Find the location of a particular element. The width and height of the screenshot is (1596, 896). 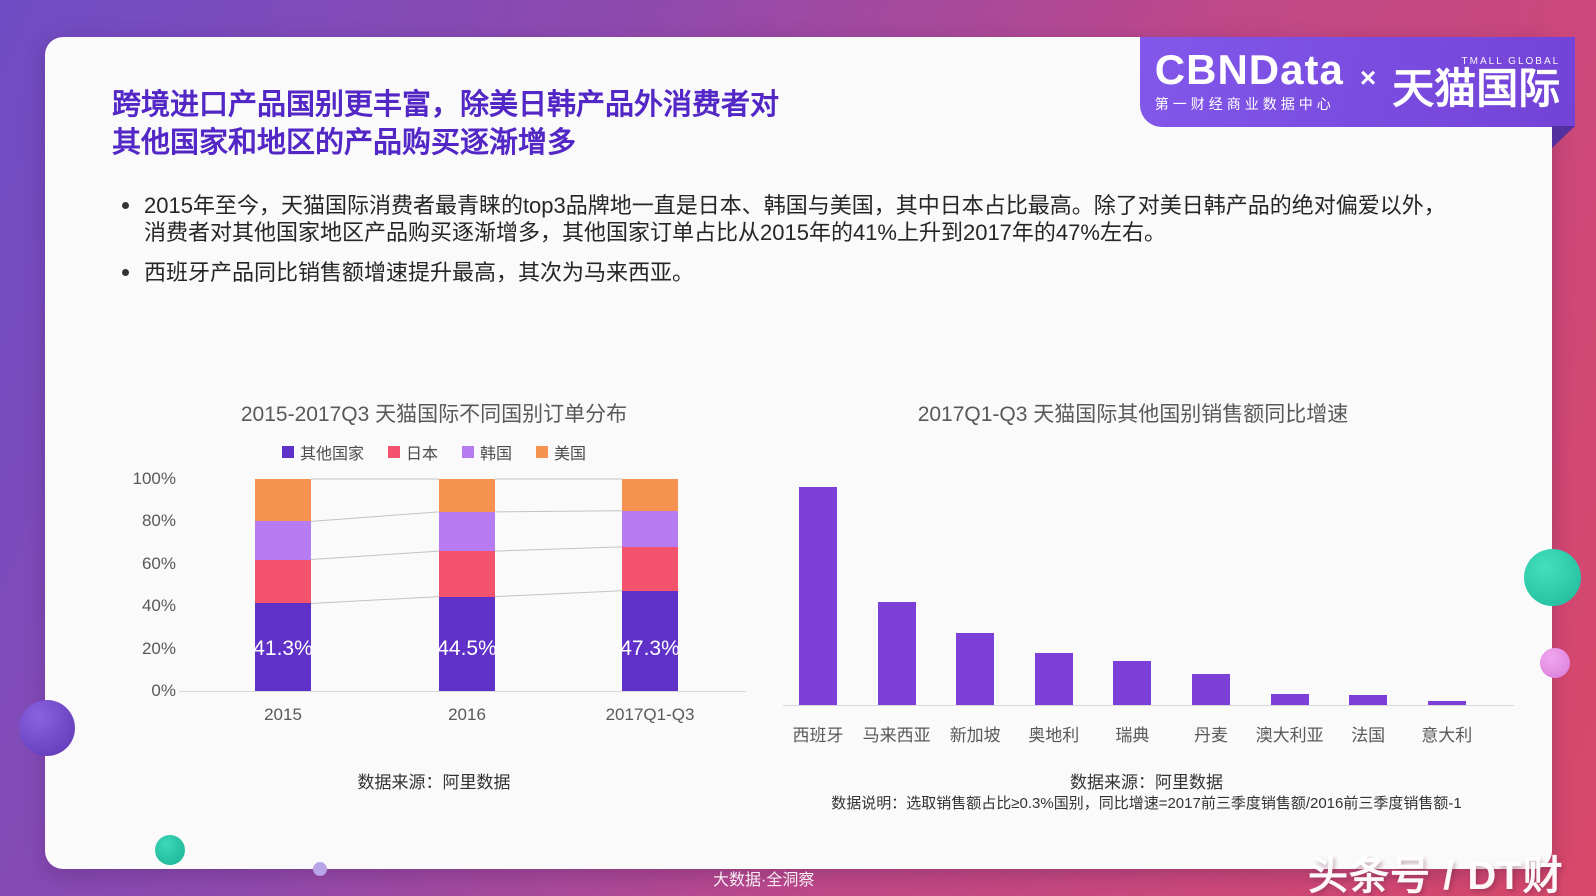

right-chart-xlabel-新加坡: 新加坡 is located at coordinates (975, 735).